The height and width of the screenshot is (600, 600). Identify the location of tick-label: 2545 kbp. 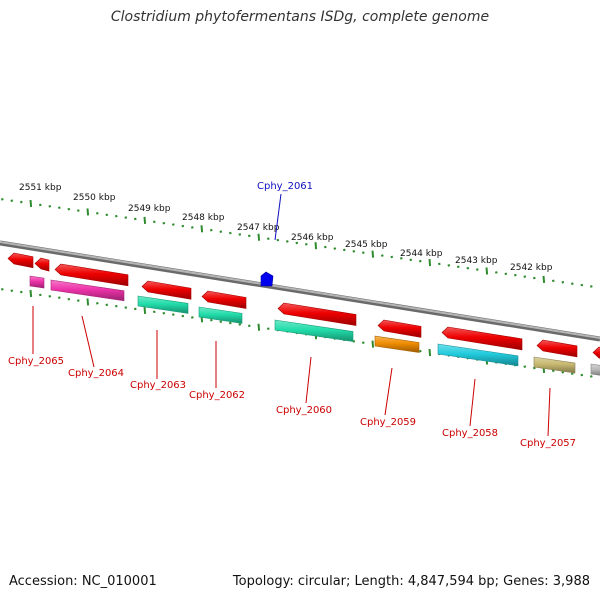
(366, 245).